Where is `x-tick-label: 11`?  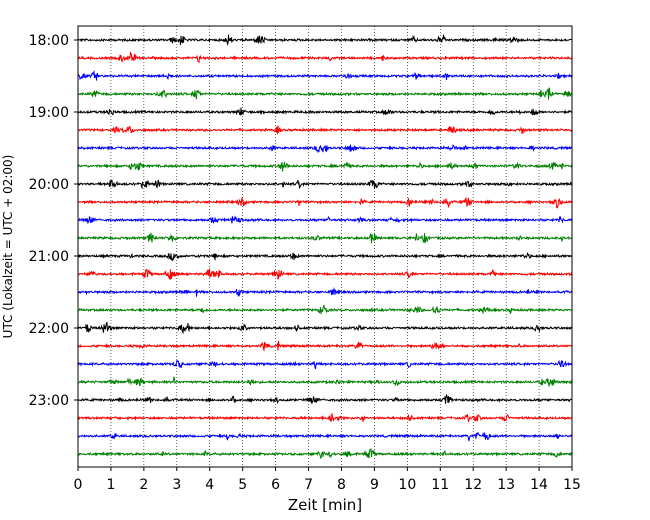
x-tick-label: 11 is located at coordinates (440, 485).